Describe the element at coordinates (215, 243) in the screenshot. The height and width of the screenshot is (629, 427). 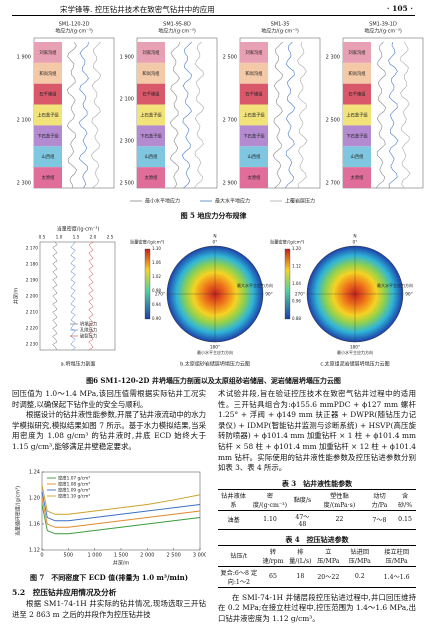
I see `compass-label: 0°` at that location.